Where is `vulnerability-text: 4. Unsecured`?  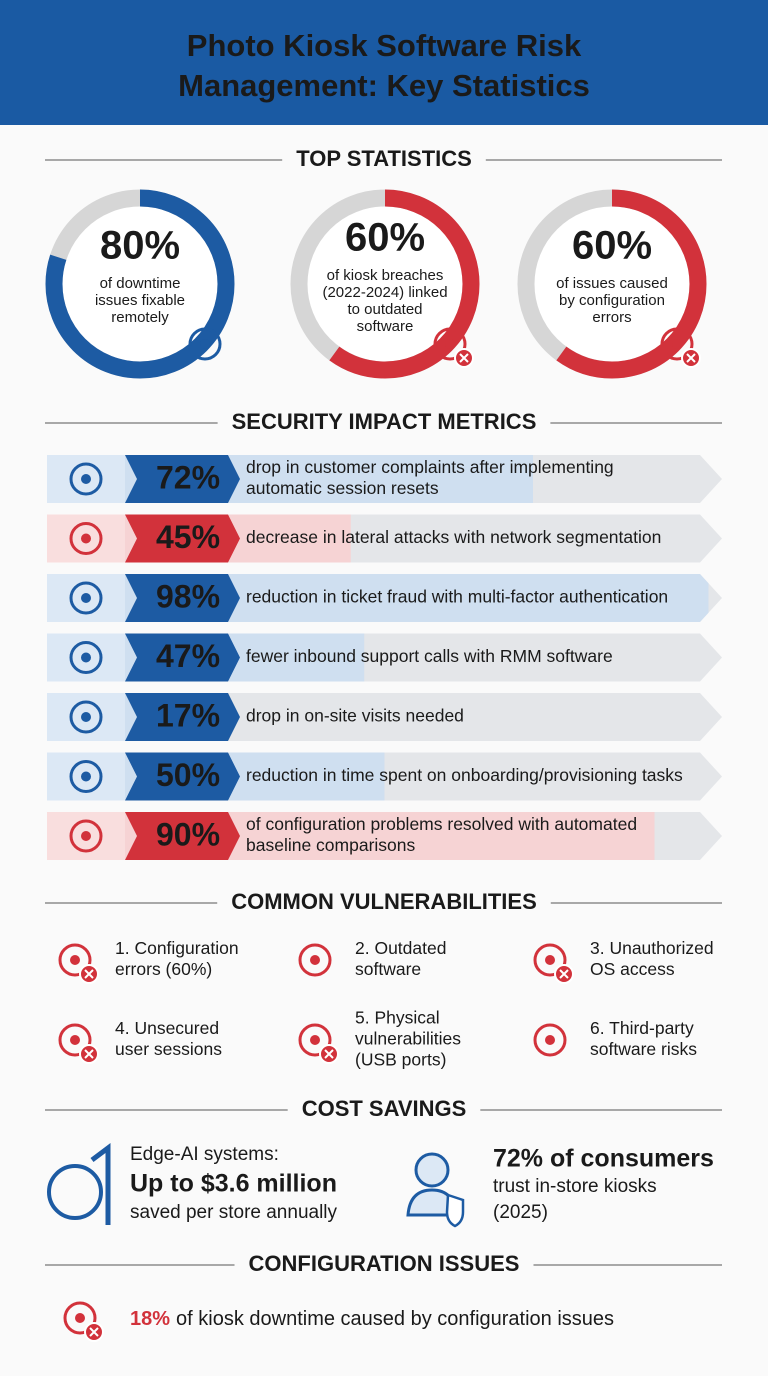 vulnerability-text: 4. Unsecured is located at coordinates (167, 1028).